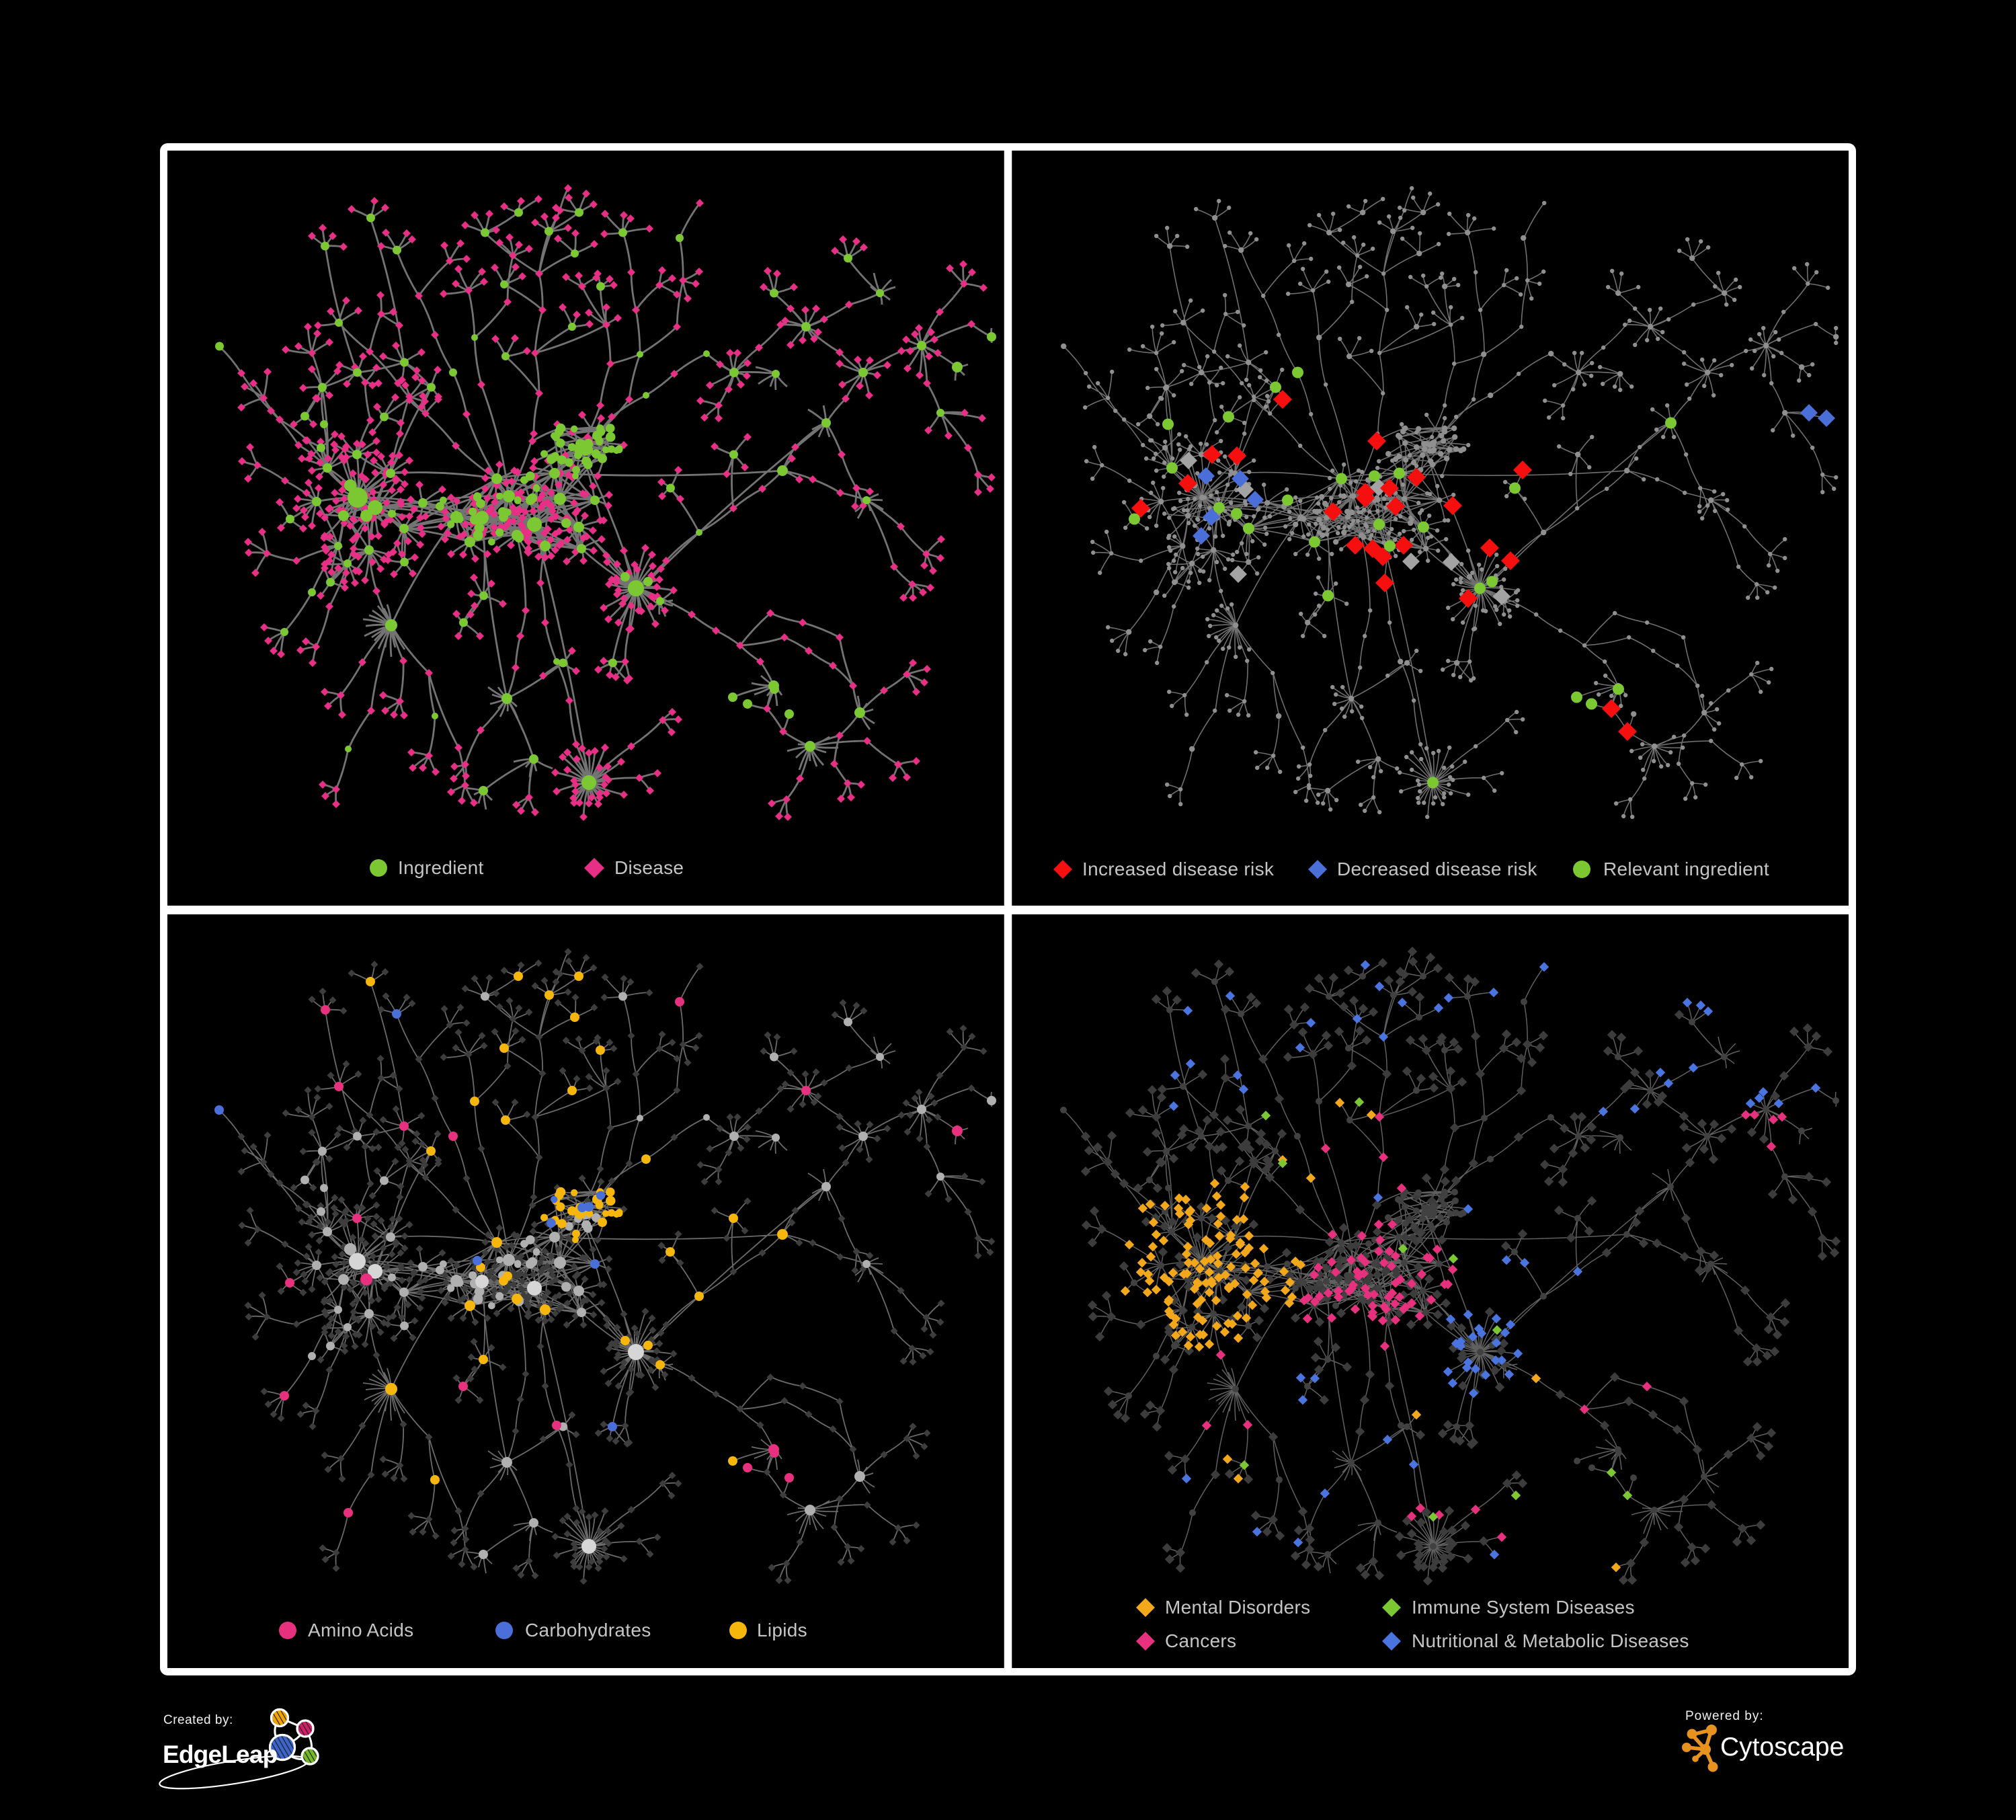  Describe the element at coordinates (1724, 1716) in the screenshot. I see `svg-text: Powered by:` at that location.